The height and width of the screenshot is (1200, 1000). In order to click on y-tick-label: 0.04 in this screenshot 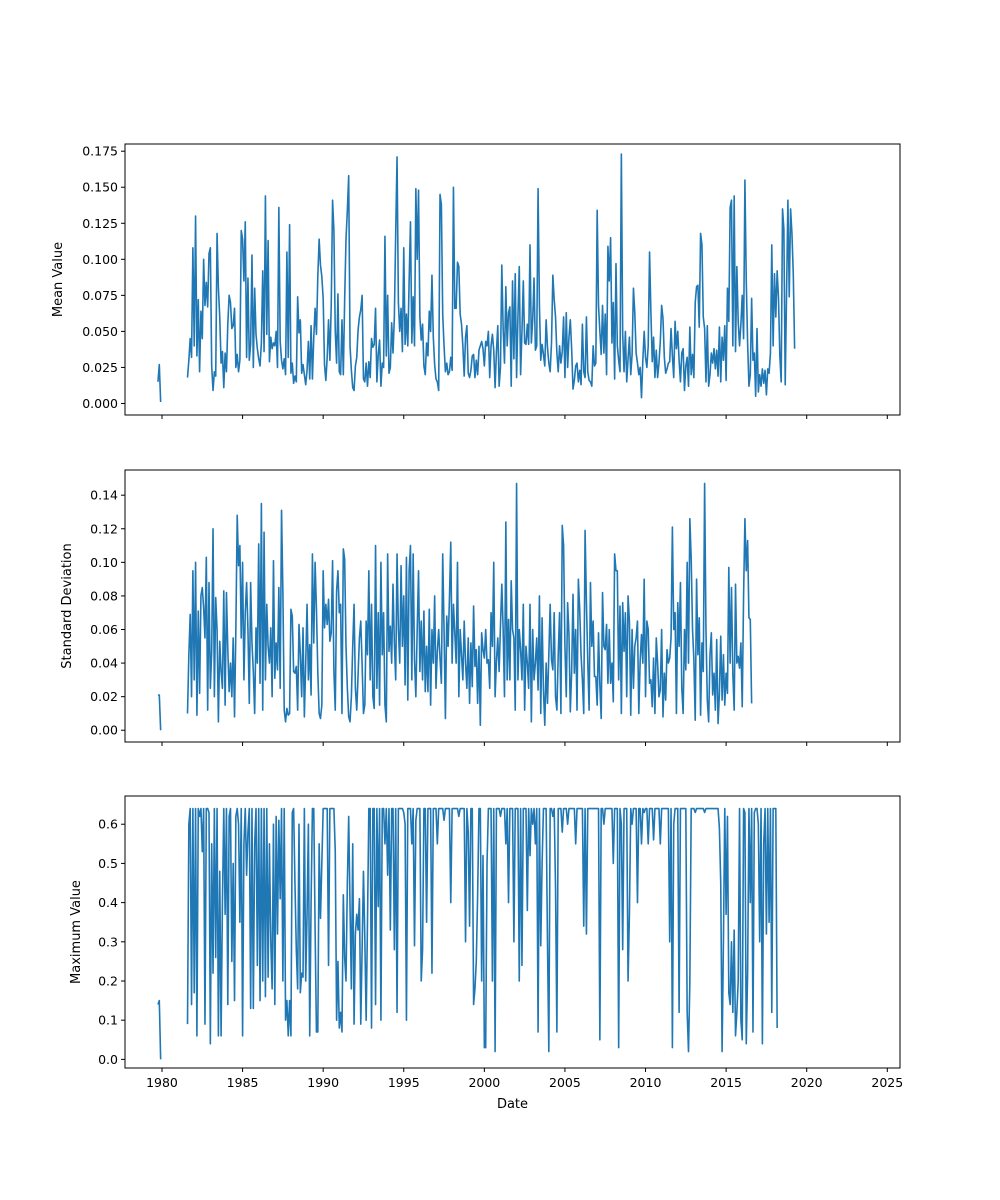, I will do `click(104, 663)`.